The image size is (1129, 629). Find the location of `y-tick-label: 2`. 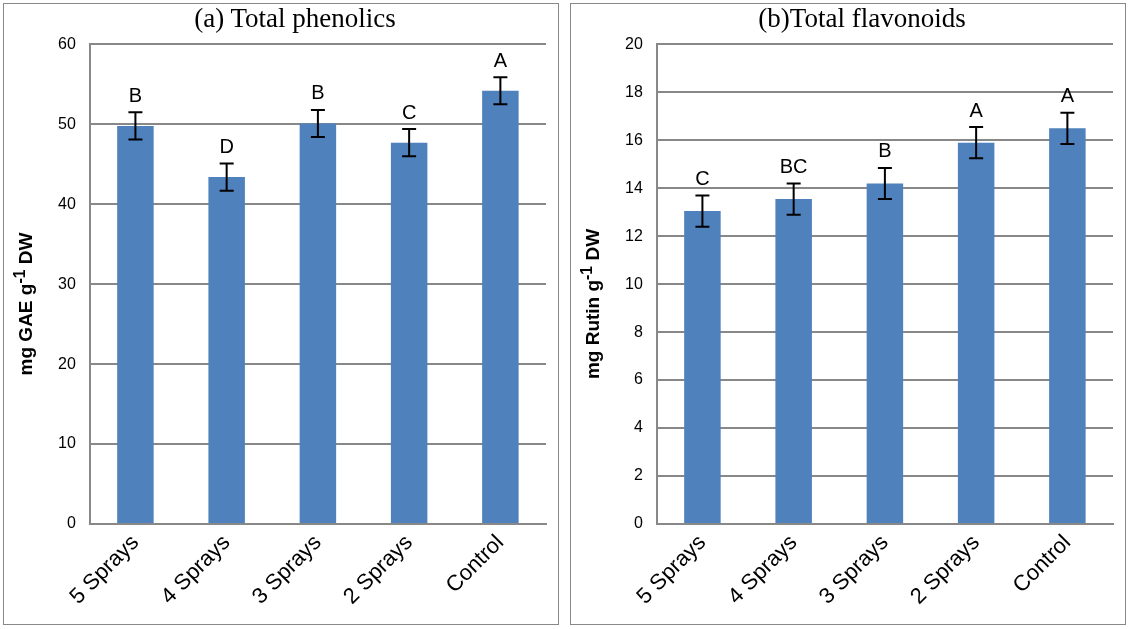

y-tick-label: 2 is located at coordinates (638, 475).